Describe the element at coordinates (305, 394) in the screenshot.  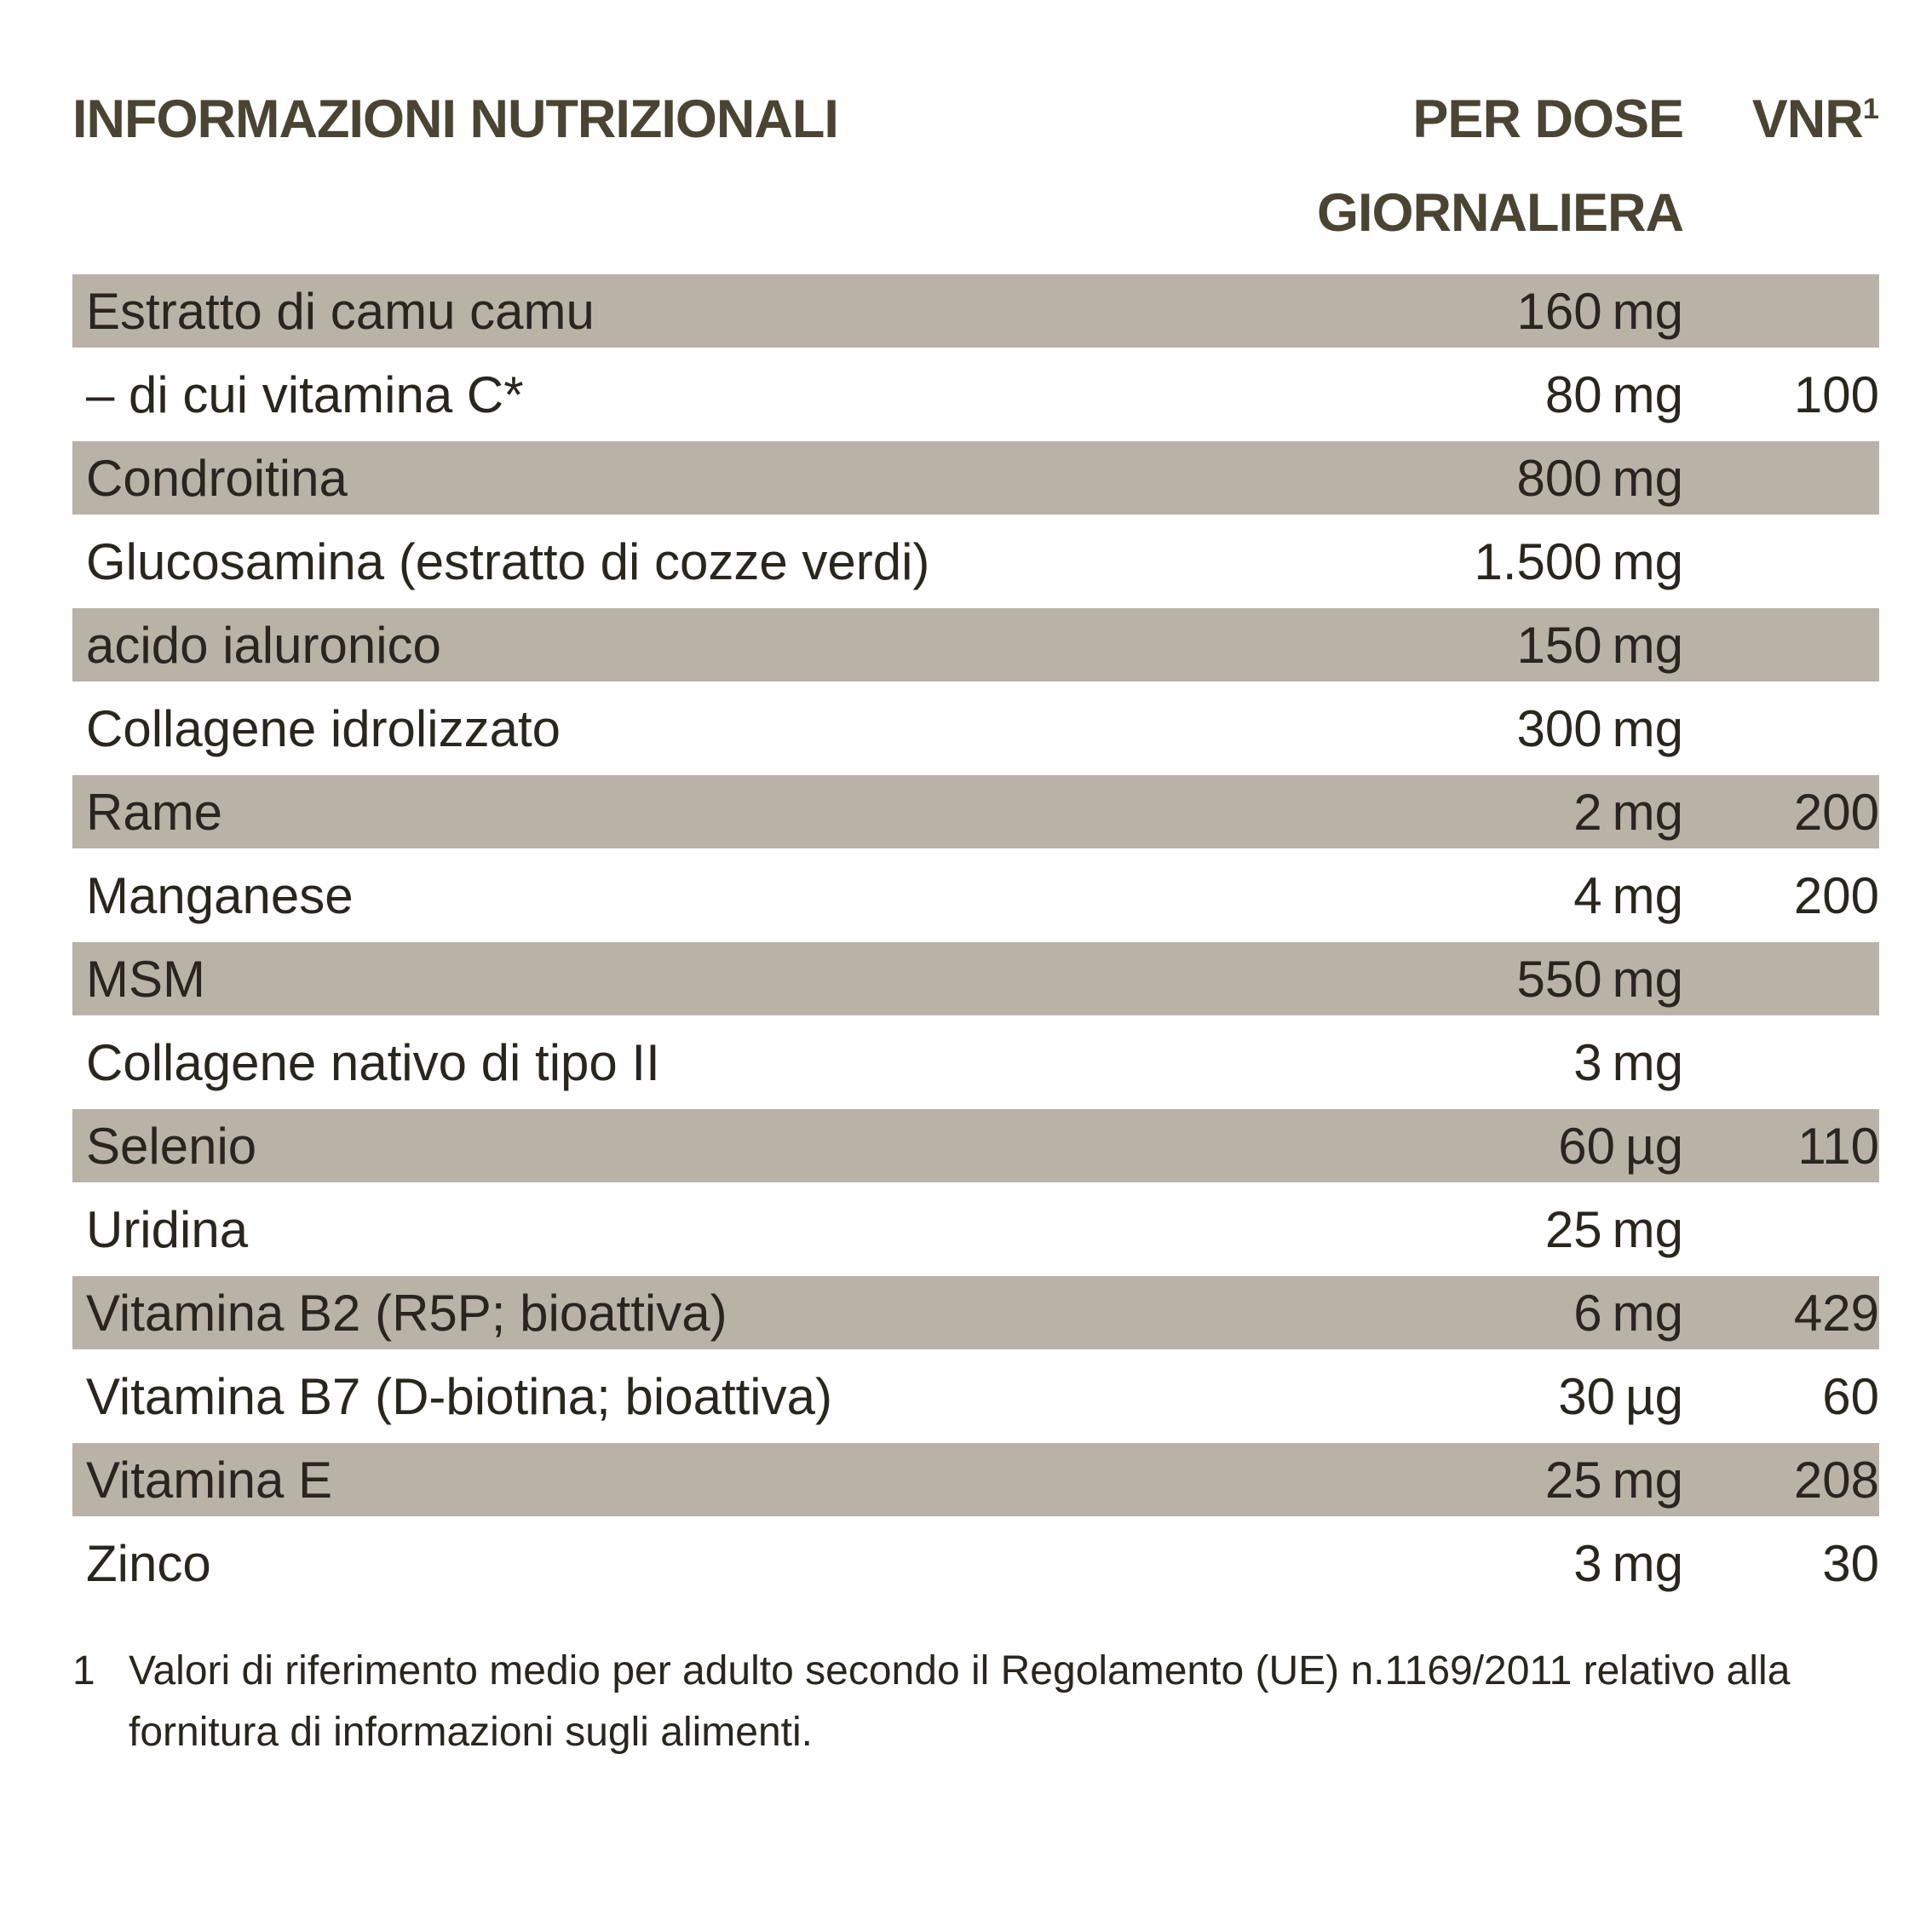
I see `nutrient-name: – di cui vitamina C*` at that location.